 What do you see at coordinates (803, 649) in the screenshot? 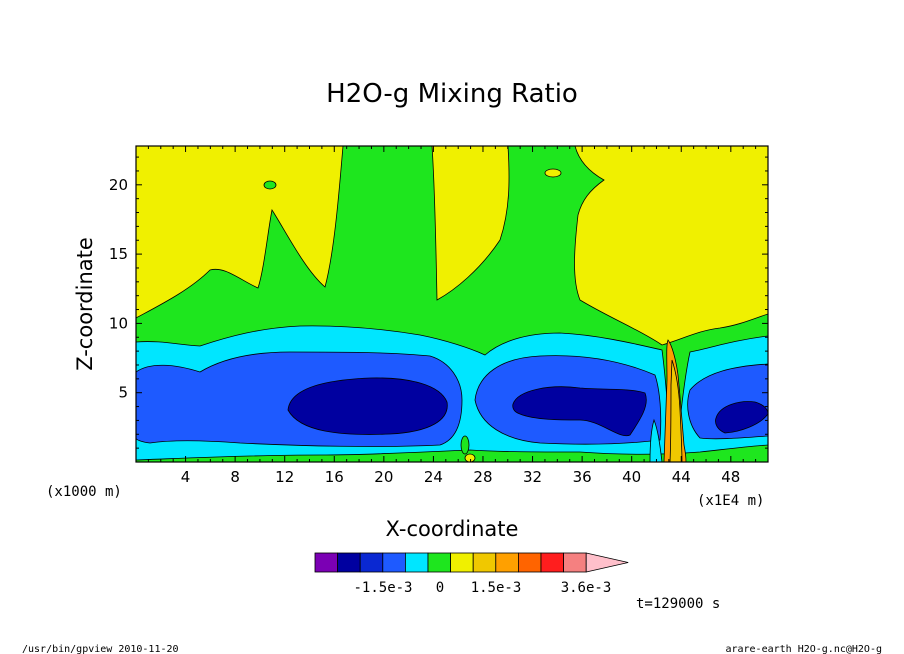
I see `footer-right: arare-earth_H2O-g.nc@H2O-g` at bounding box center [803, 649].